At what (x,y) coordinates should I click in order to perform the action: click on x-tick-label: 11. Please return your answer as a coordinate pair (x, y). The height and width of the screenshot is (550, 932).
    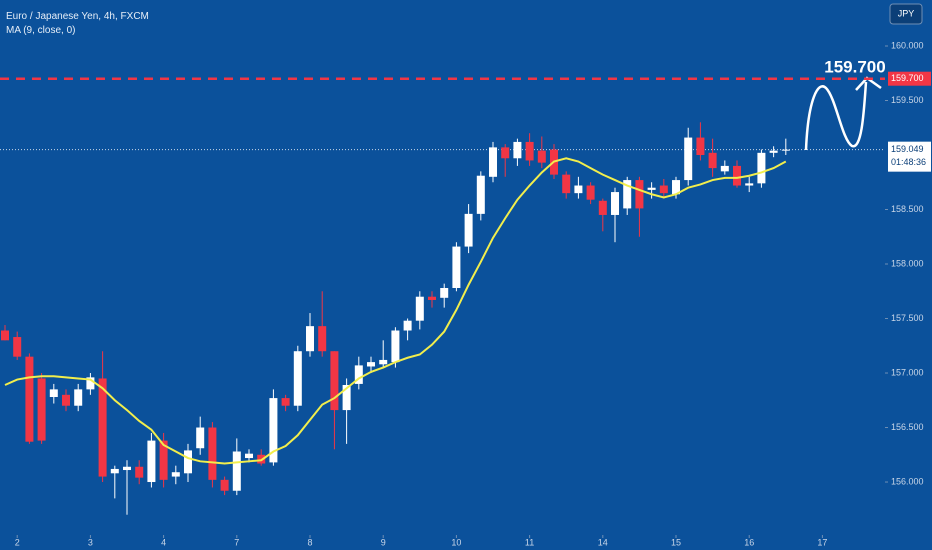
    Looking at the image, I should click on (529, 542).